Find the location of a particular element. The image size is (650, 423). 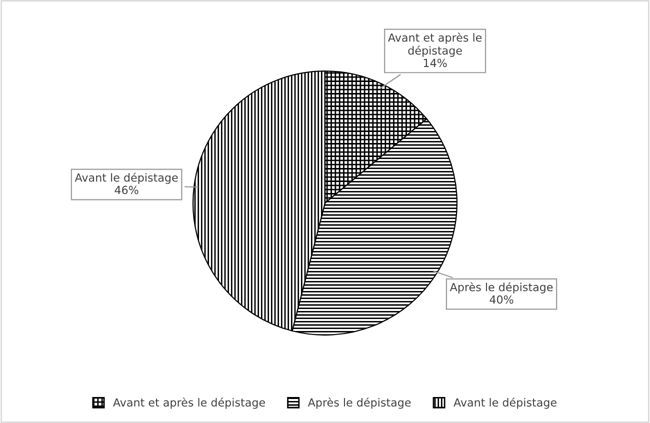

legend-label: Avant et après le dépistage is located at coordinates (189, 403).